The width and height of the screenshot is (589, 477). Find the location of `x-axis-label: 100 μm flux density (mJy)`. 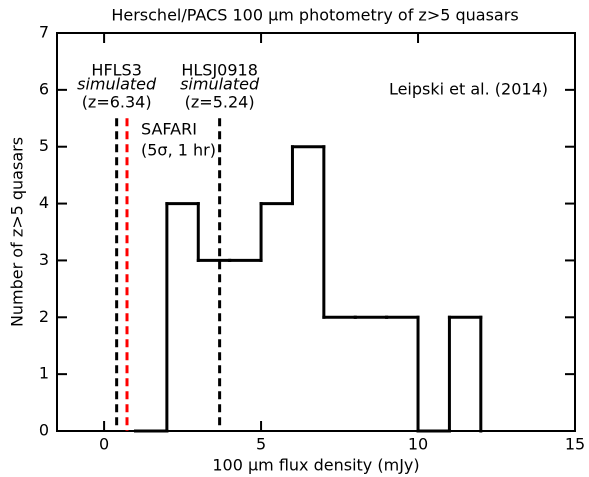

x-axis-label: 100 μm flux density (mJy) is located at coordinates (315, 465).